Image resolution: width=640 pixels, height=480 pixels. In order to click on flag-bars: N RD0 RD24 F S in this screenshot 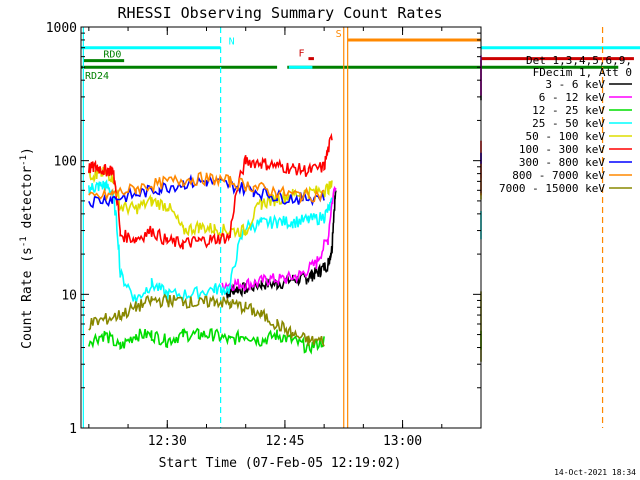, I will do `click(360, 55)`.